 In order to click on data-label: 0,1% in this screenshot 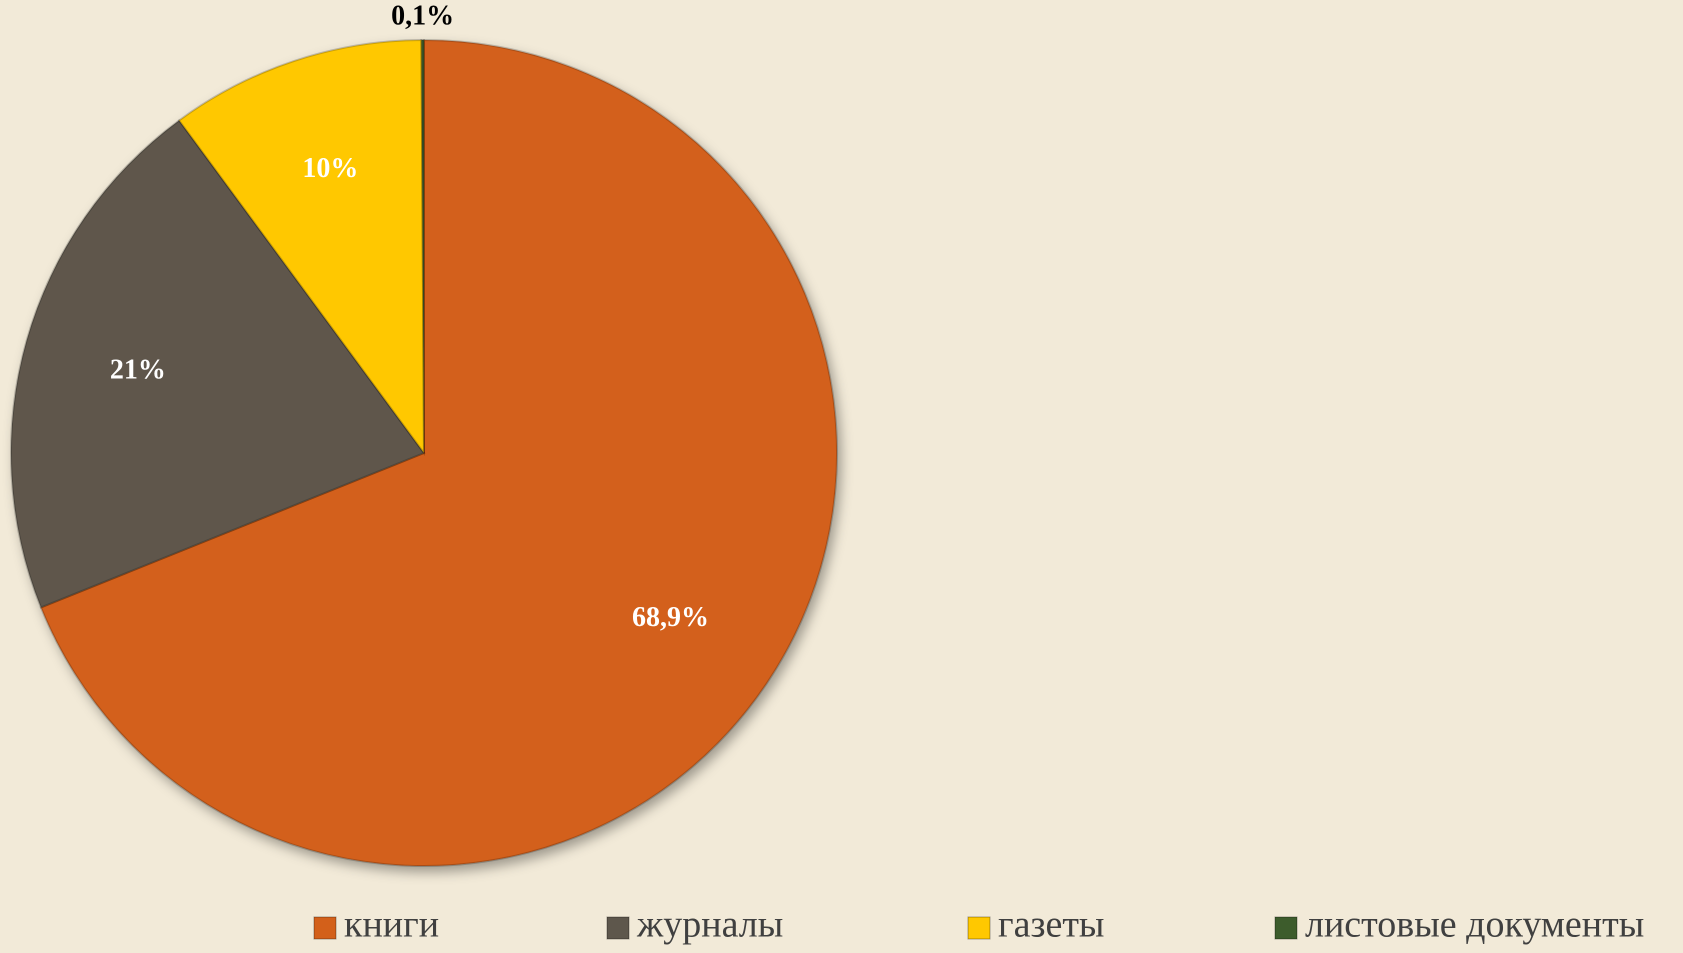, I will do `click(422, 15)`.